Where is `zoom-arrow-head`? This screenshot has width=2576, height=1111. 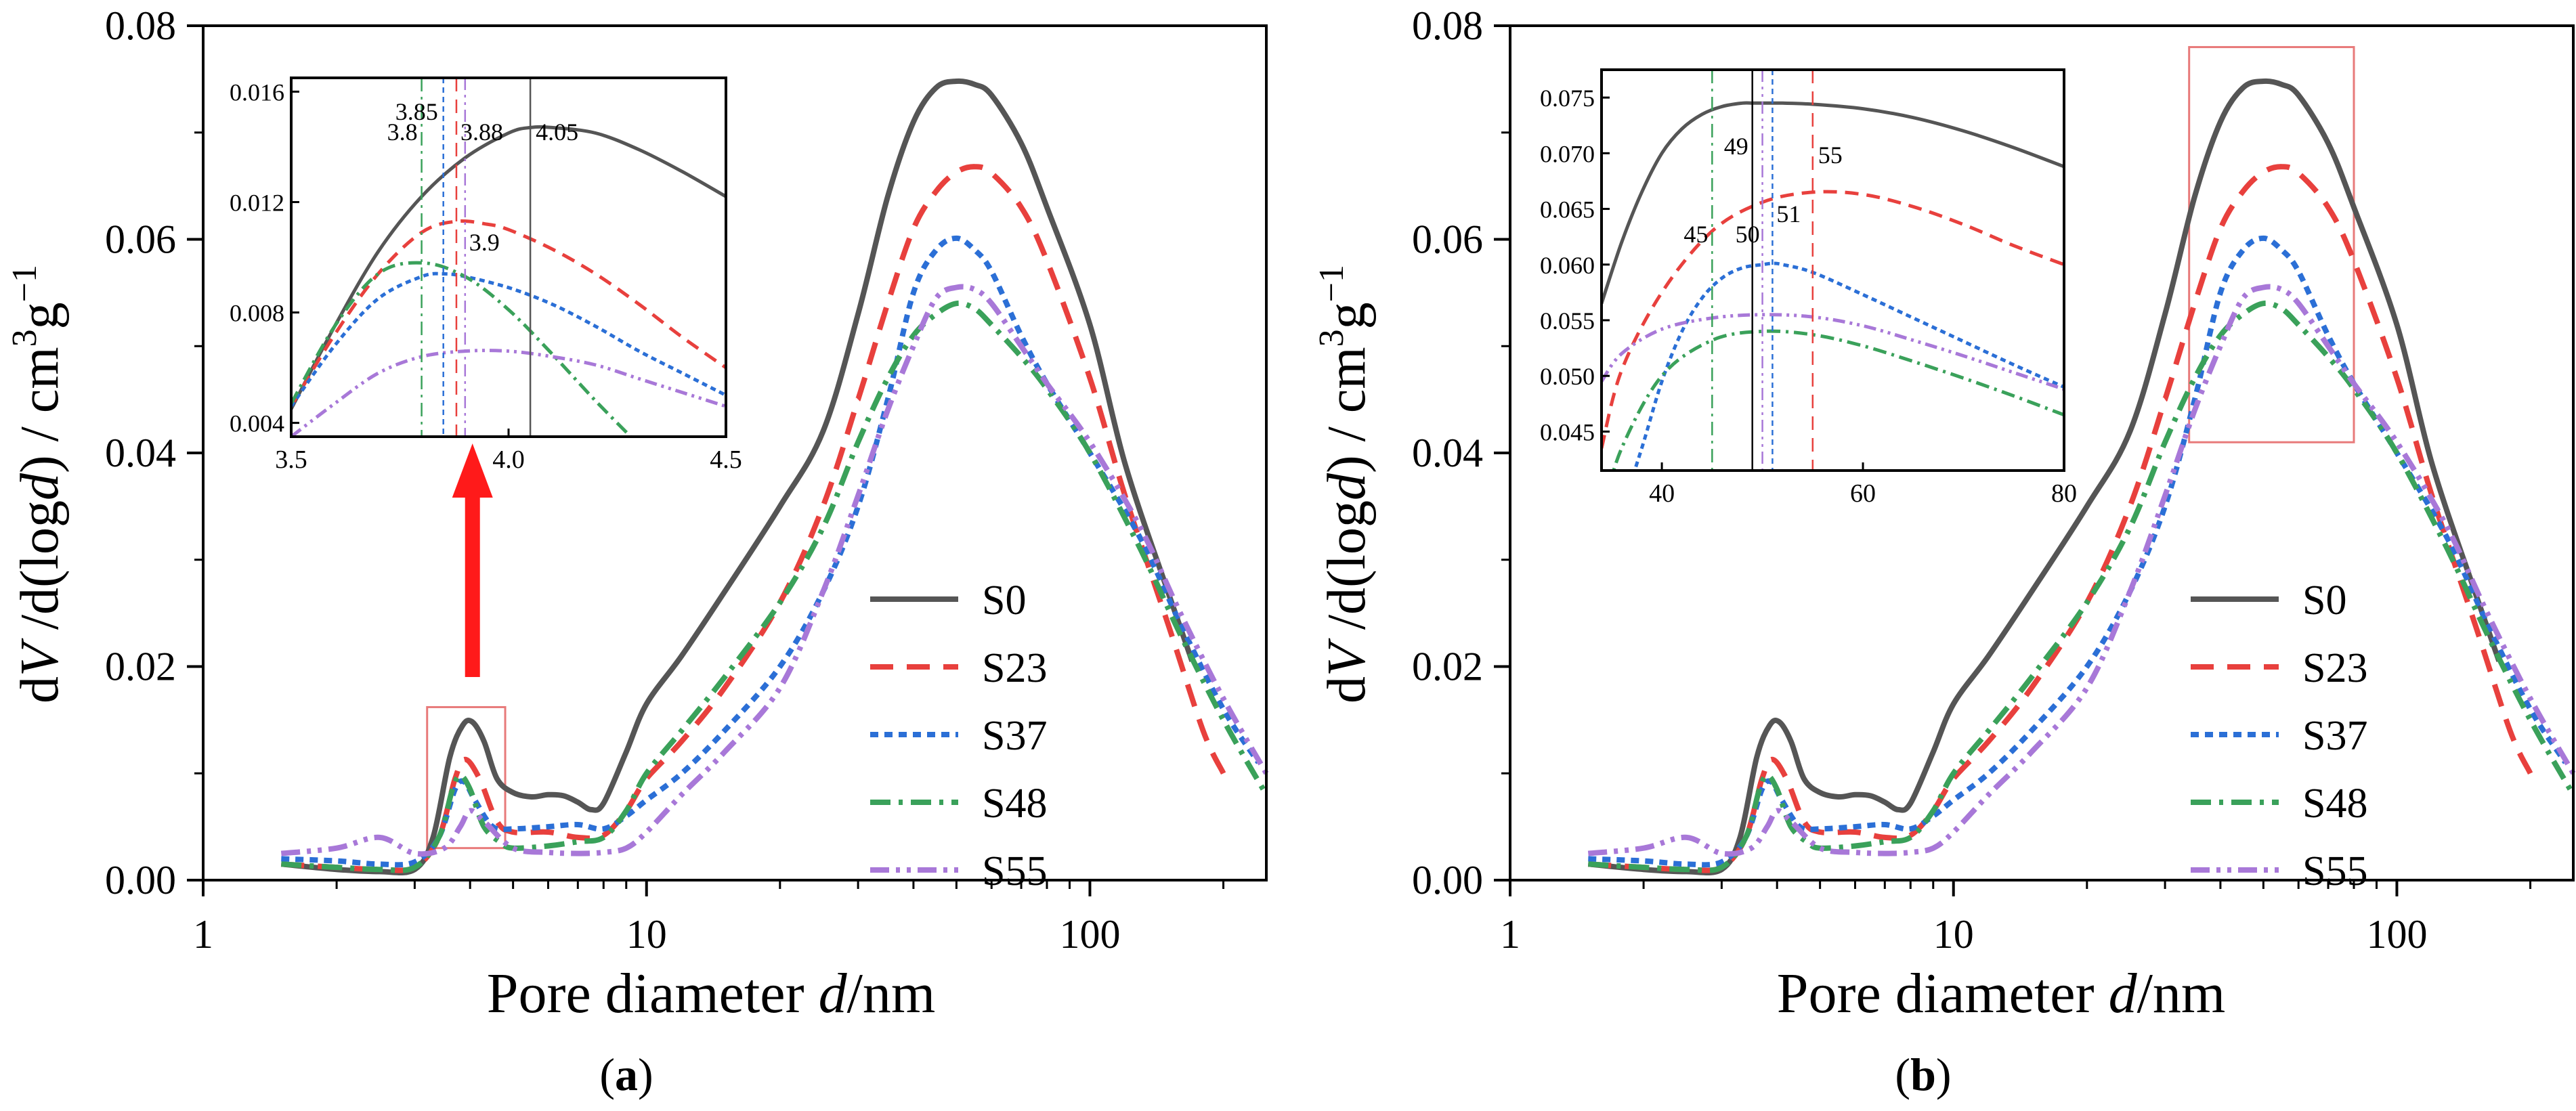 zoom-arrow-head is located at coordinates (472, 471).